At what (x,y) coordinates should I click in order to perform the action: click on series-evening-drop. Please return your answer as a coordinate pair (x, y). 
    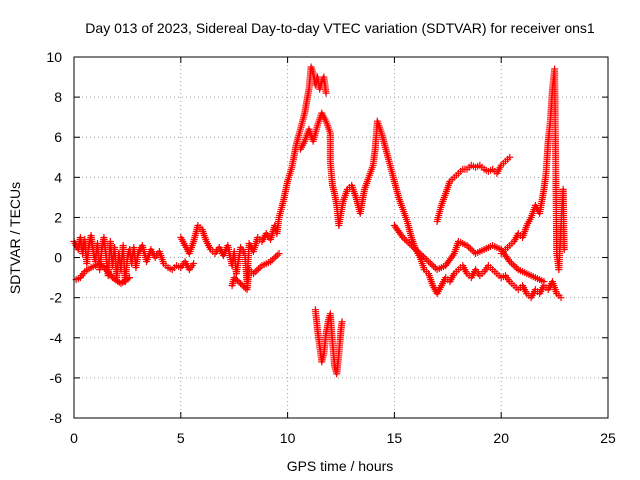
    Looking at the image, I should click on (255, 272).